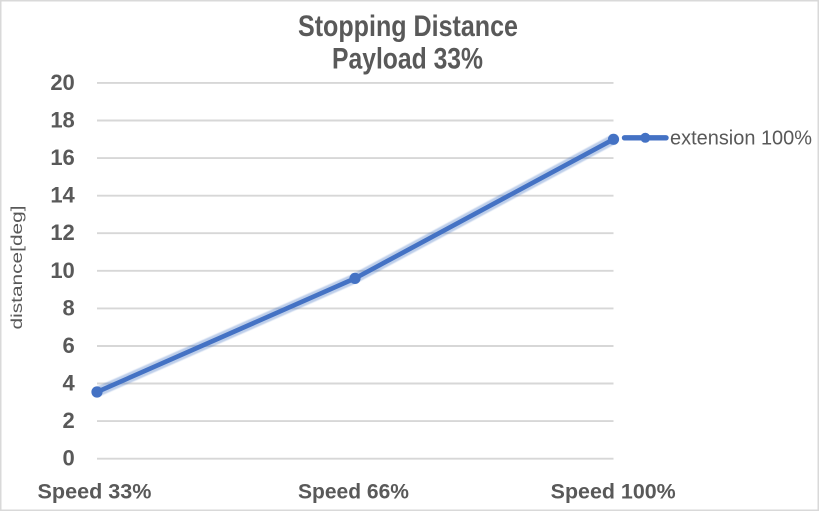 Image resolution: width=819 pixels, height=511 pixels. What do you see at coordinates (95, 492) in the screenshot?
I see `svg-text: Speed 33%` at bounding box center [95, 492].